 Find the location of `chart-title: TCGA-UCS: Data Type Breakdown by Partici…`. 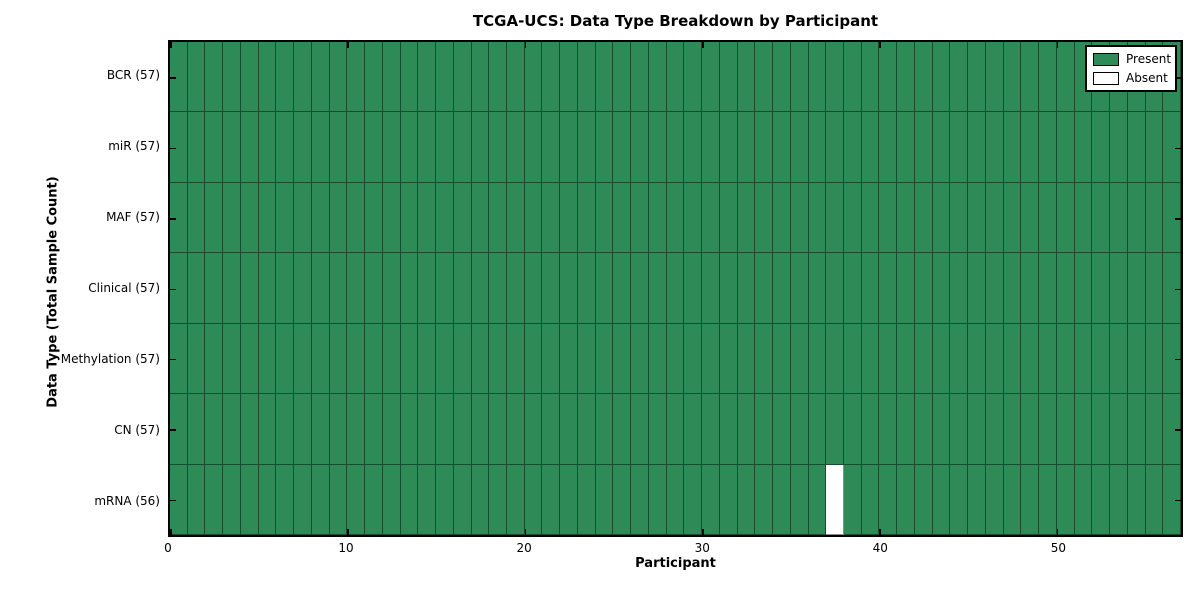

chart-title: TCGA-UCS: Data Type Breakdown by Partici… is located at coordinates (675, 21).